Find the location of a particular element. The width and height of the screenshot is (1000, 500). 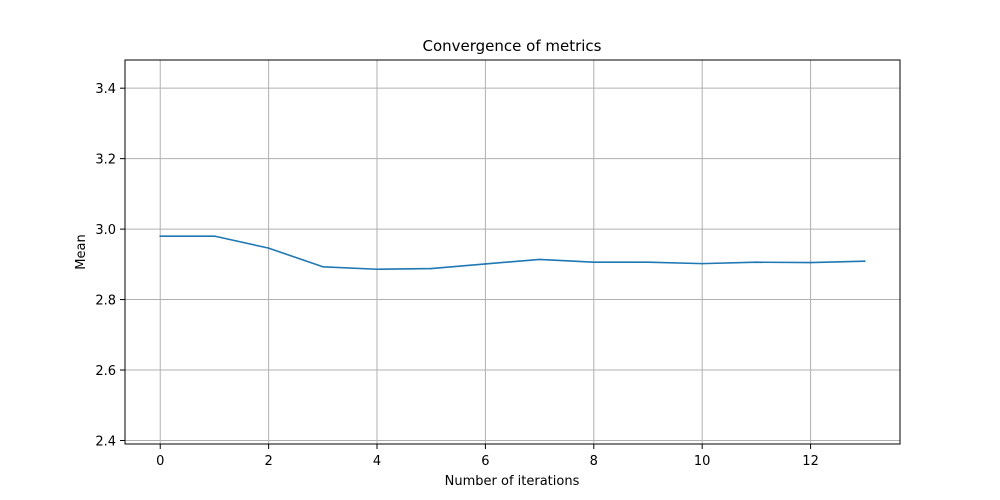

y-axis: 2.4 2.6 2.8 3.0 3.2 3.4 is located at coordinates (110, 265).